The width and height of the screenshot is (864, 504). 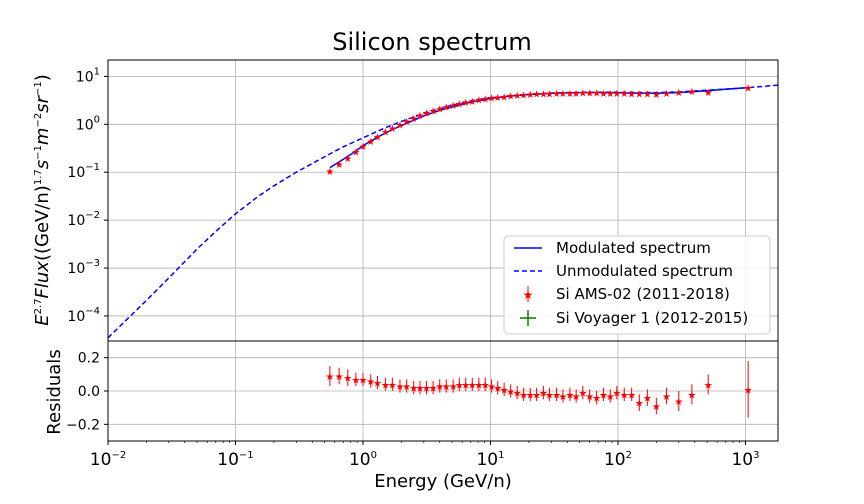 What do you see at coordinates (644, 271) in the screenshot?
I see `legend-unmodulated-label: Unmodulated spectrum` at bounding box center [644, 271].